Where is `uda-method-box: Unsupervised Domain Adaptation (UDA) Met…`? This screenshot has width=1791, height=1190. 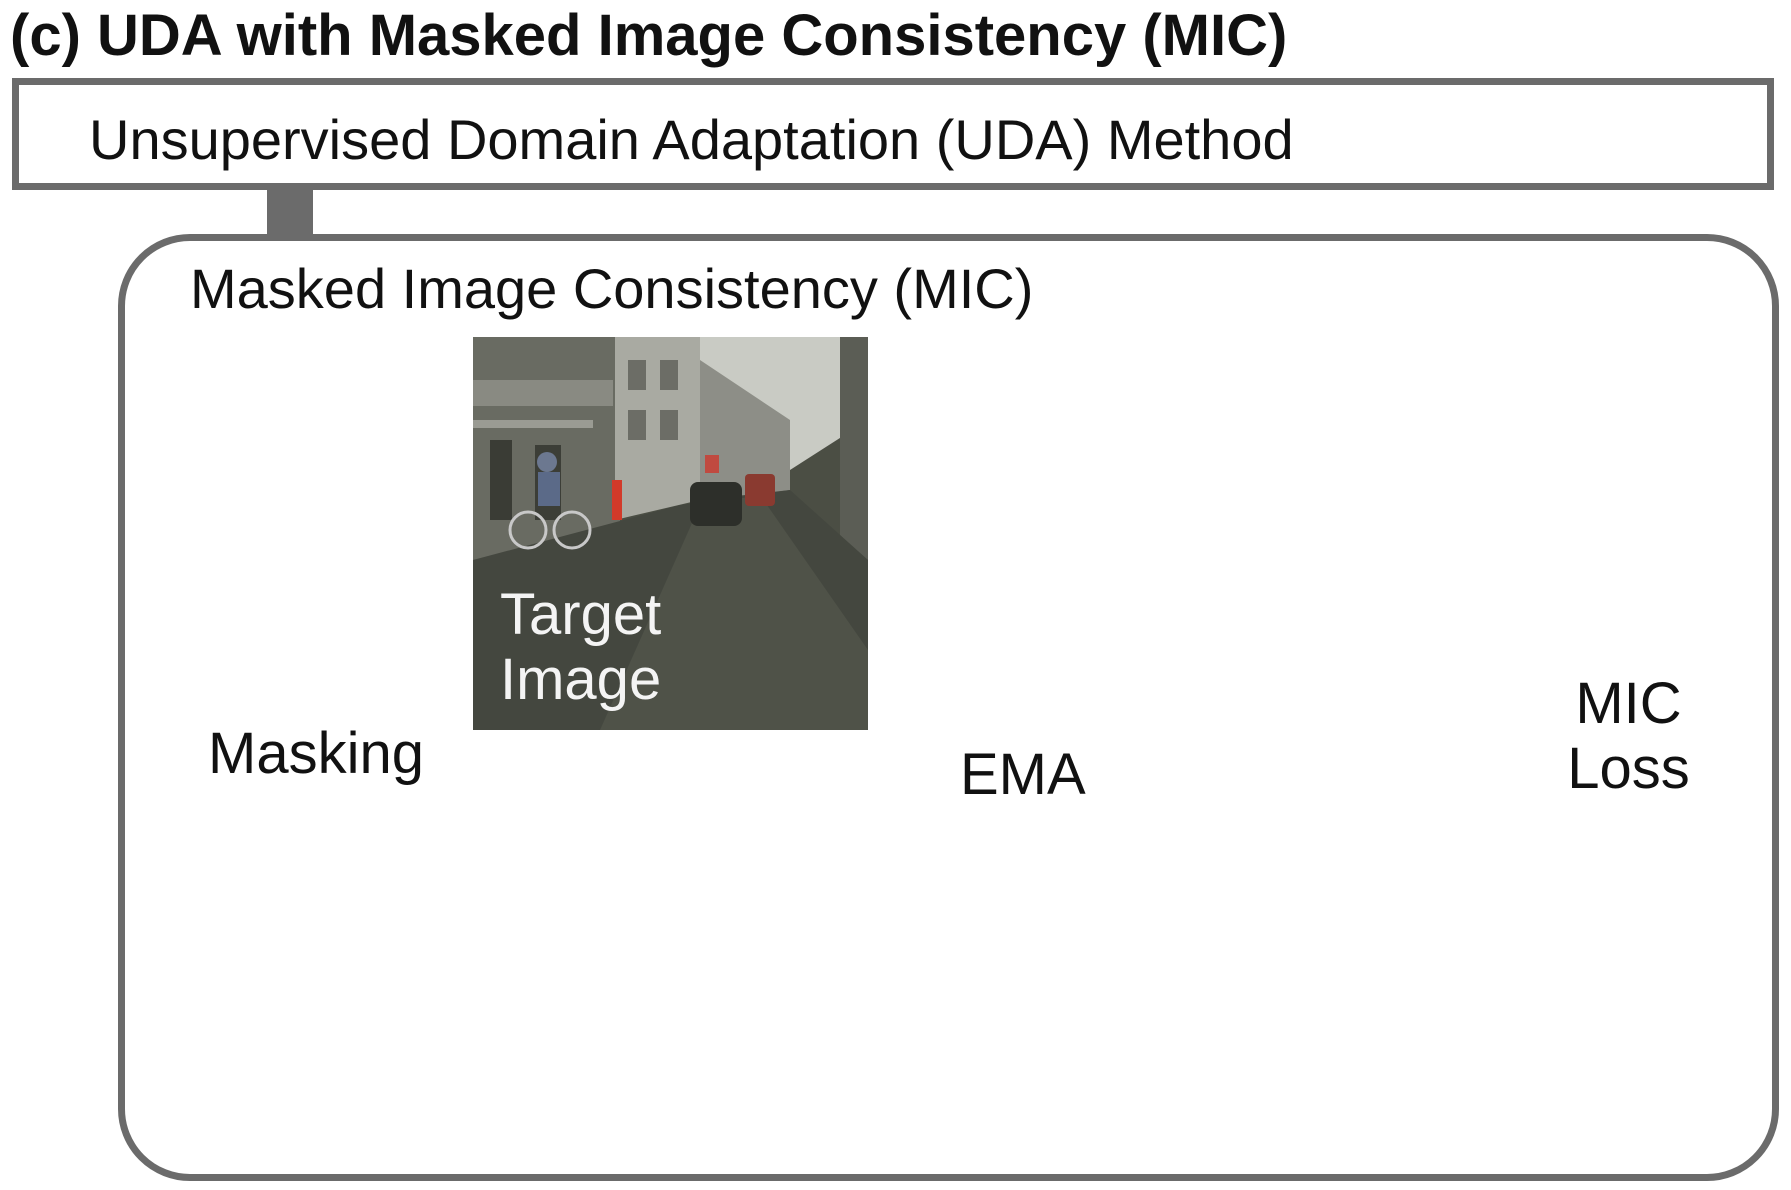
uda-method-box: Unsupervised Domain Adaptation (UDA) Met… is located at coordinates (893, 134).